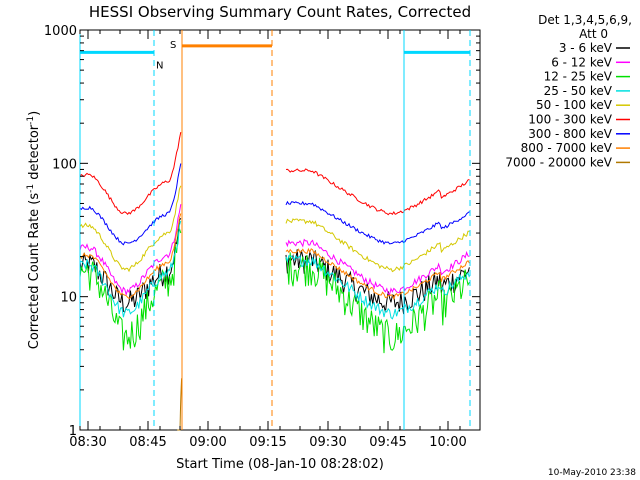 This screenshot has width=640, height=480. I want to click on legend-label-5: 100 - 300 keV, so click(570, 120).